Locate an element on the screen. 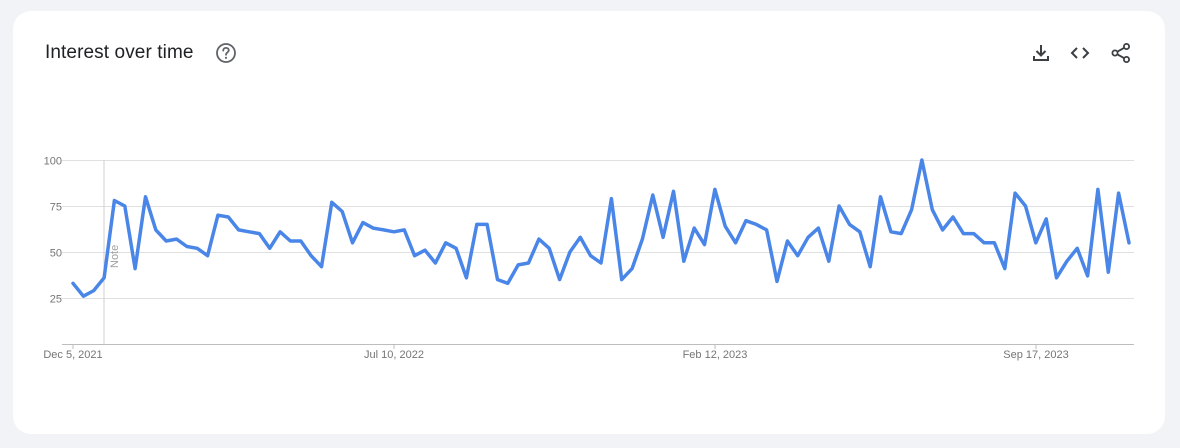  note-annotation: Note is located at coordinates (115, 256).